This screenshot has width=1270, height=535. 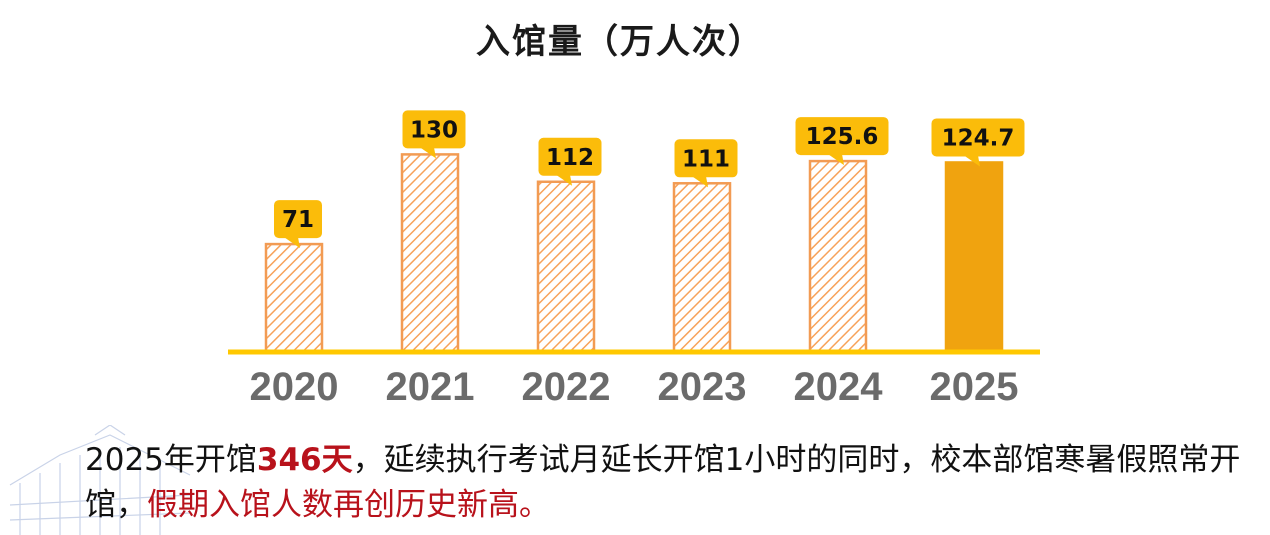 What do you see at coordinates (294, 298) in the screenshot?
I see `bar-2020` at bounding box center [294, 298].